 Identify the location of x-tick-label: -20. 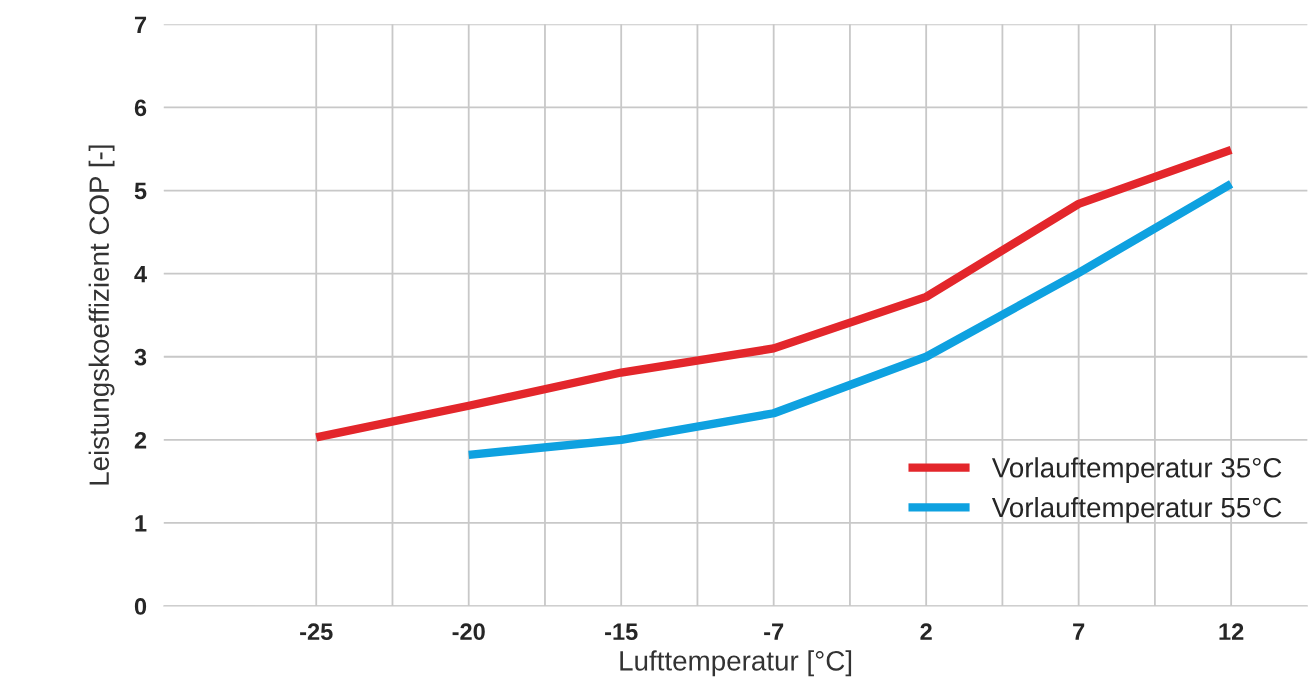
(468, 632).